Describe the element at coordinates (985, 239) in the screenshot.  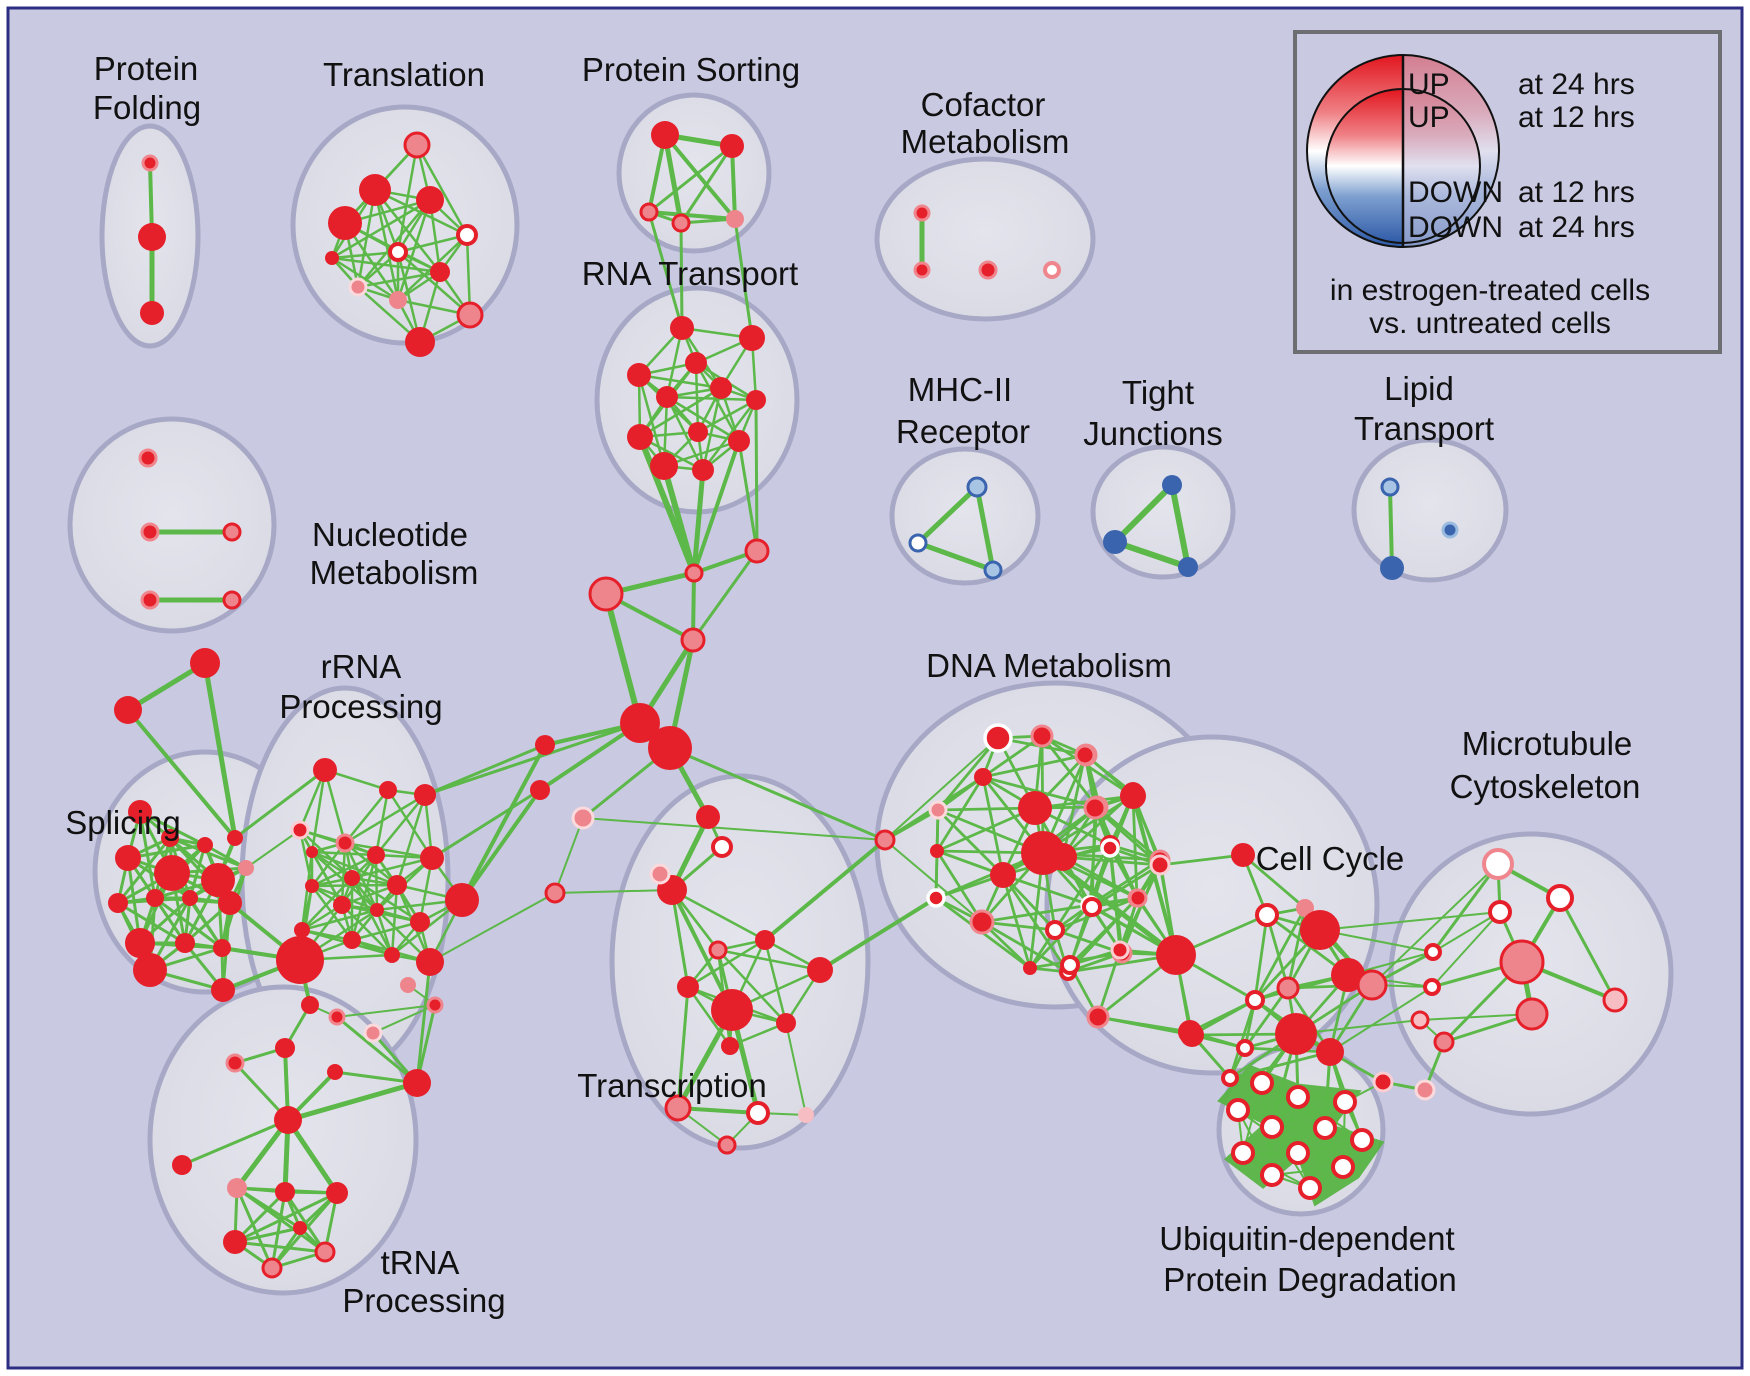
I see `cluster-ellipse-cofactor-metabolism` at that location.